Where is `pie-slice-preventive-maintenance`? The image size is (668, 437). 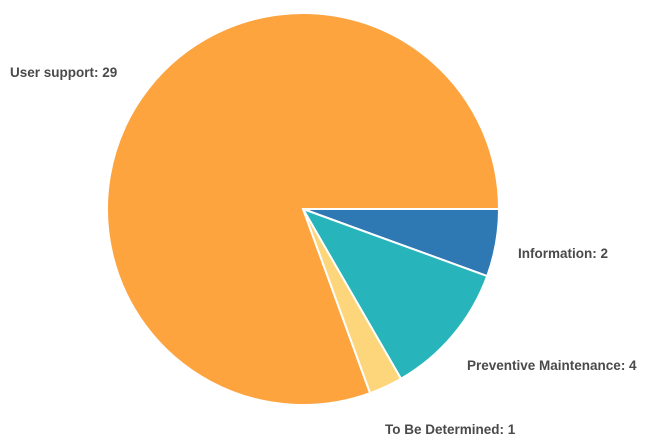 pie-slice-preventive-maintenance is located at coordinates (394, 294).